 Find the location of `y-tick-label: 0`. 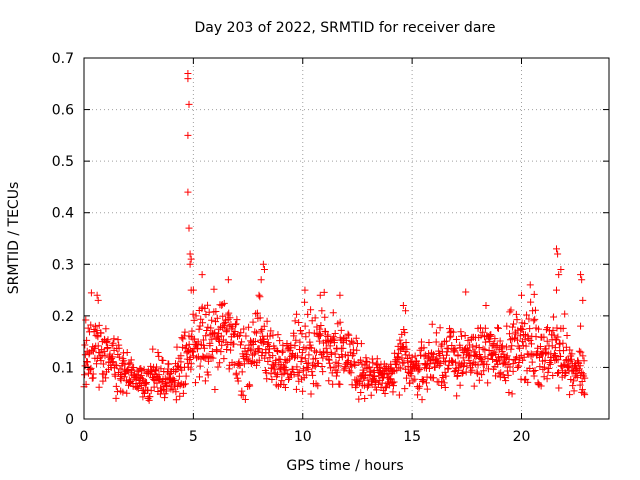

y-tick-label: 0 is located at coordinates (69, 420).